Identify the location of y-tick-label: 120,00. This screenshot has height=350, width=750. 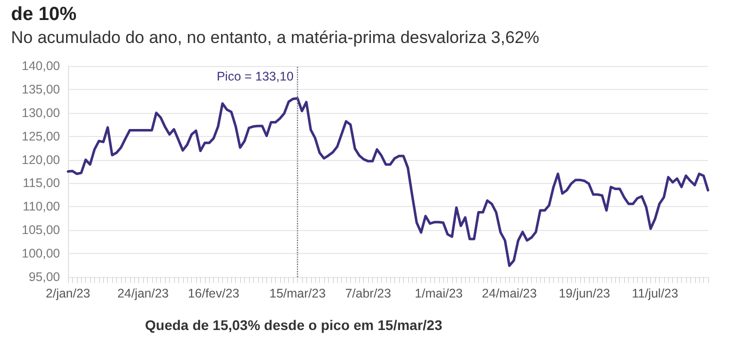
(41, 159).